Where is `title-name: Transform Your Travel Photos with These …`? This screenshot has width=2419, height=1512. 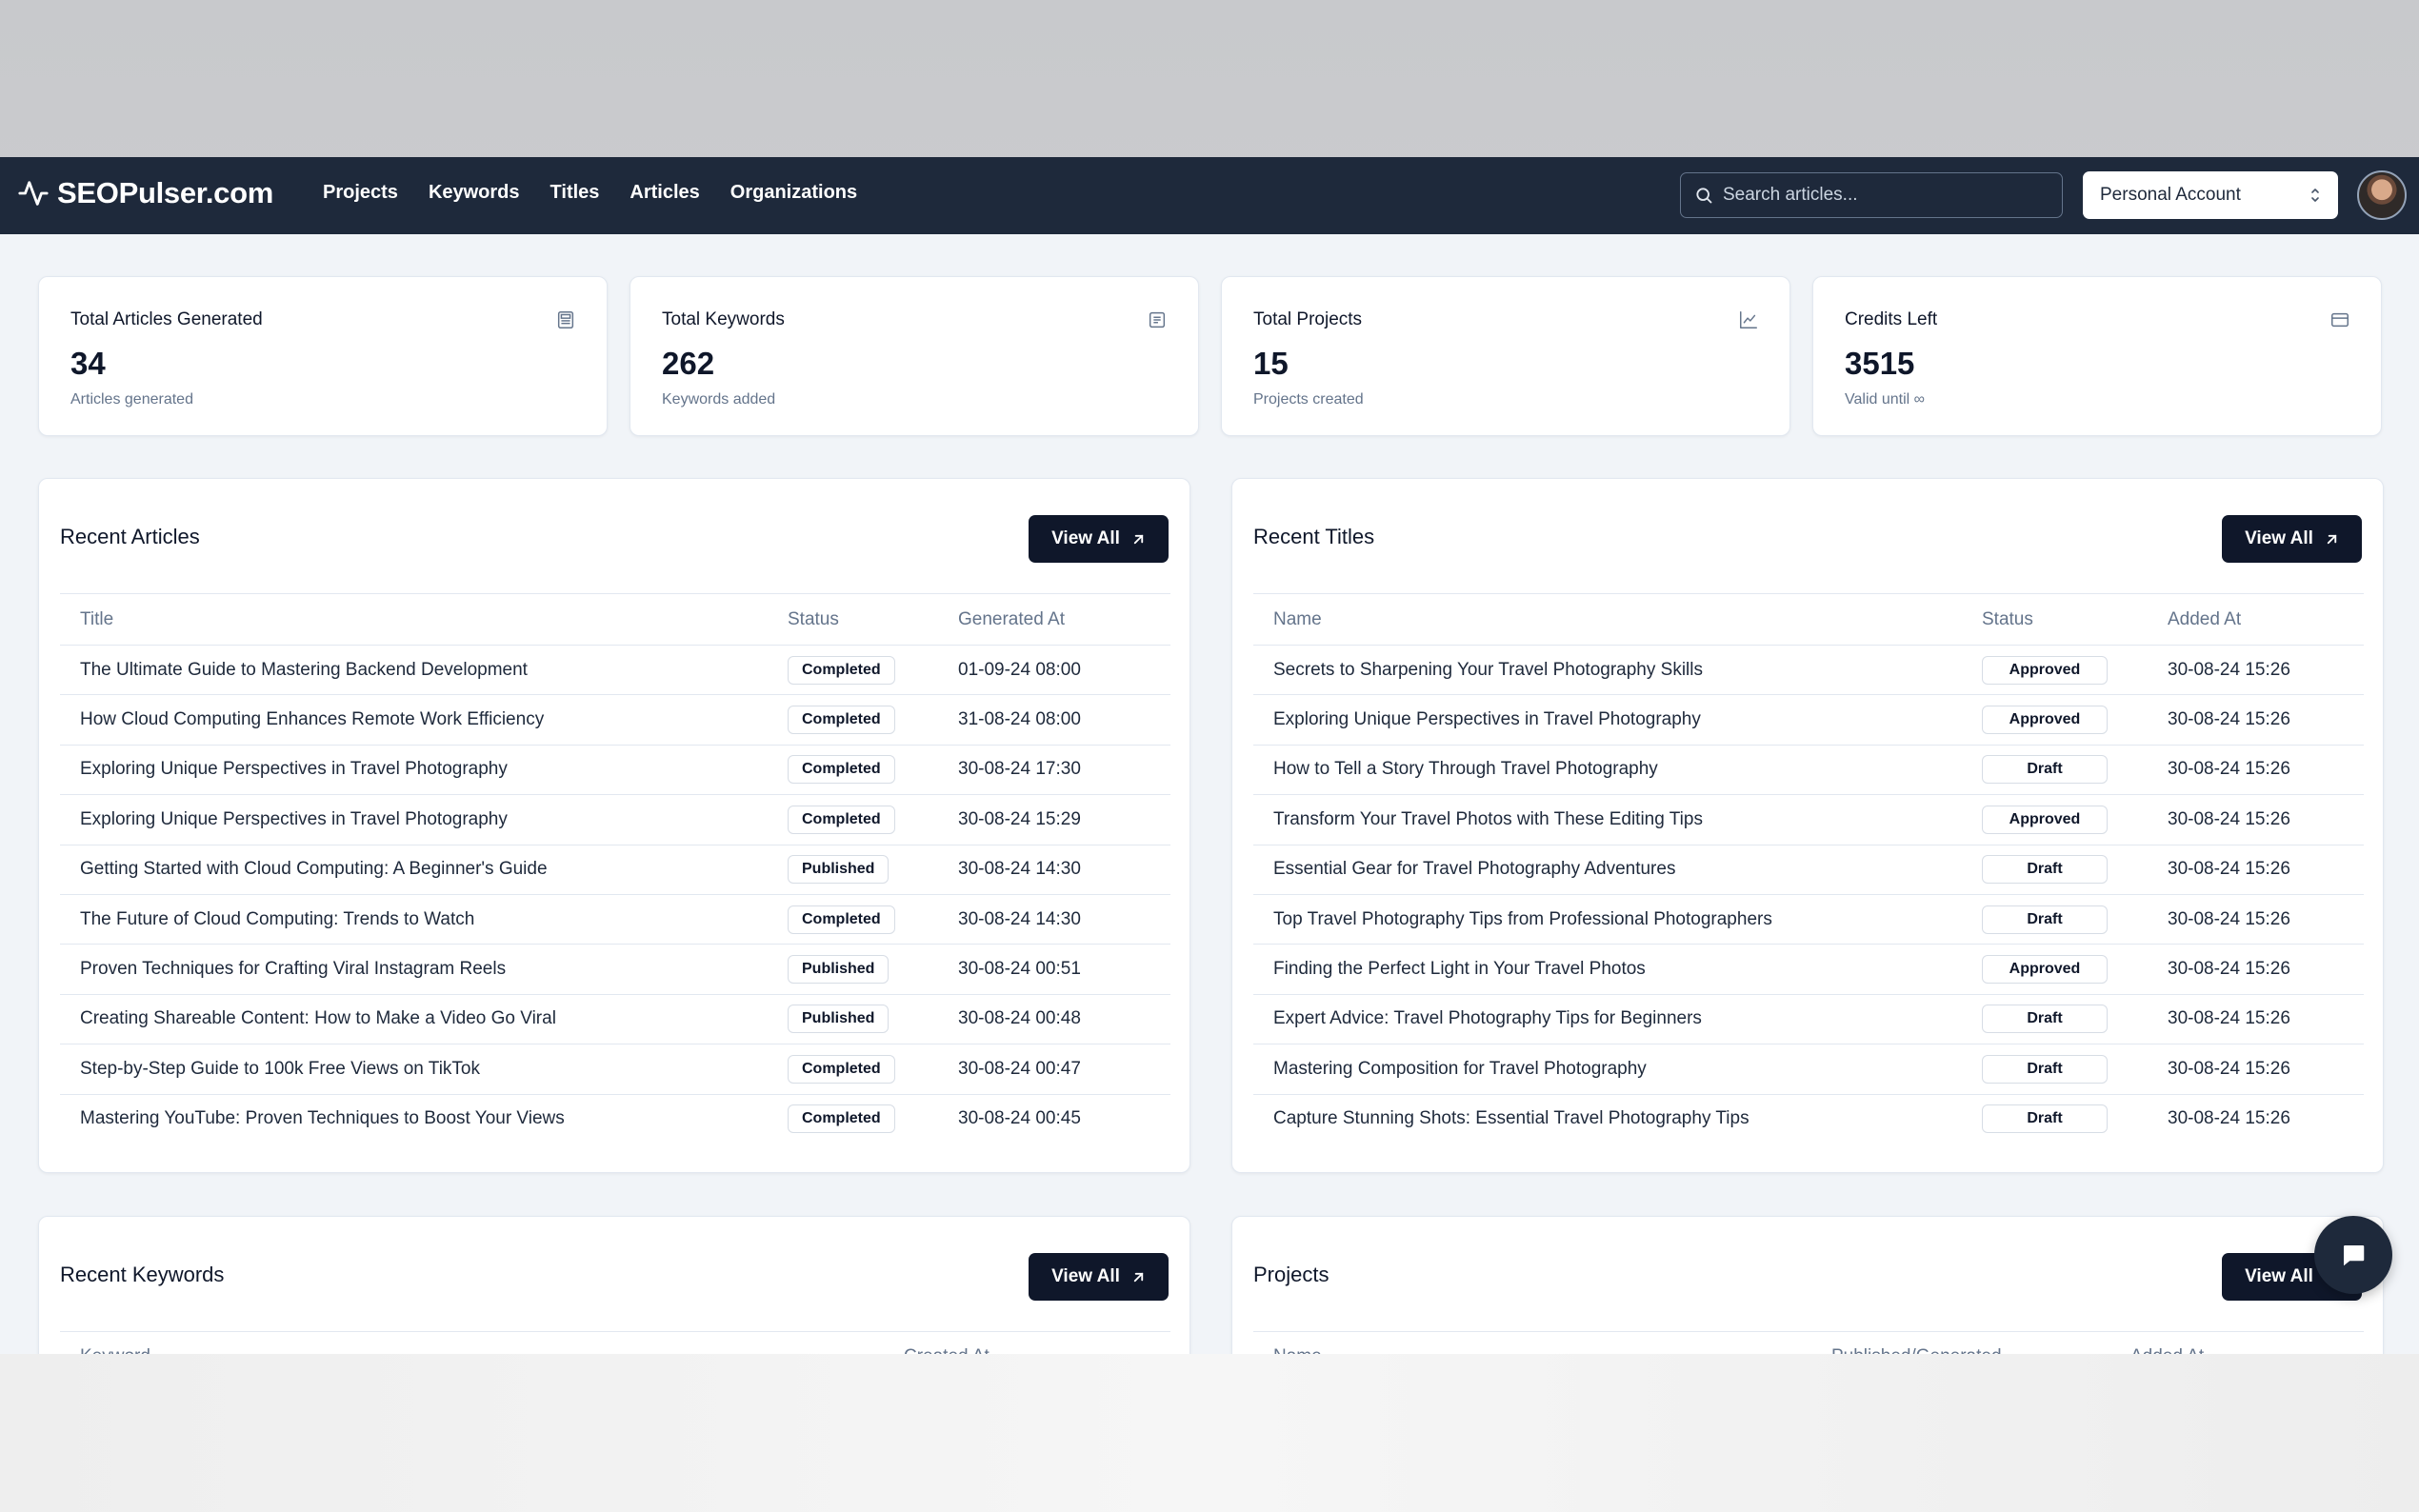 title-name: Transform Your Travel Photos with These … is located at coordinates (1607, 820).